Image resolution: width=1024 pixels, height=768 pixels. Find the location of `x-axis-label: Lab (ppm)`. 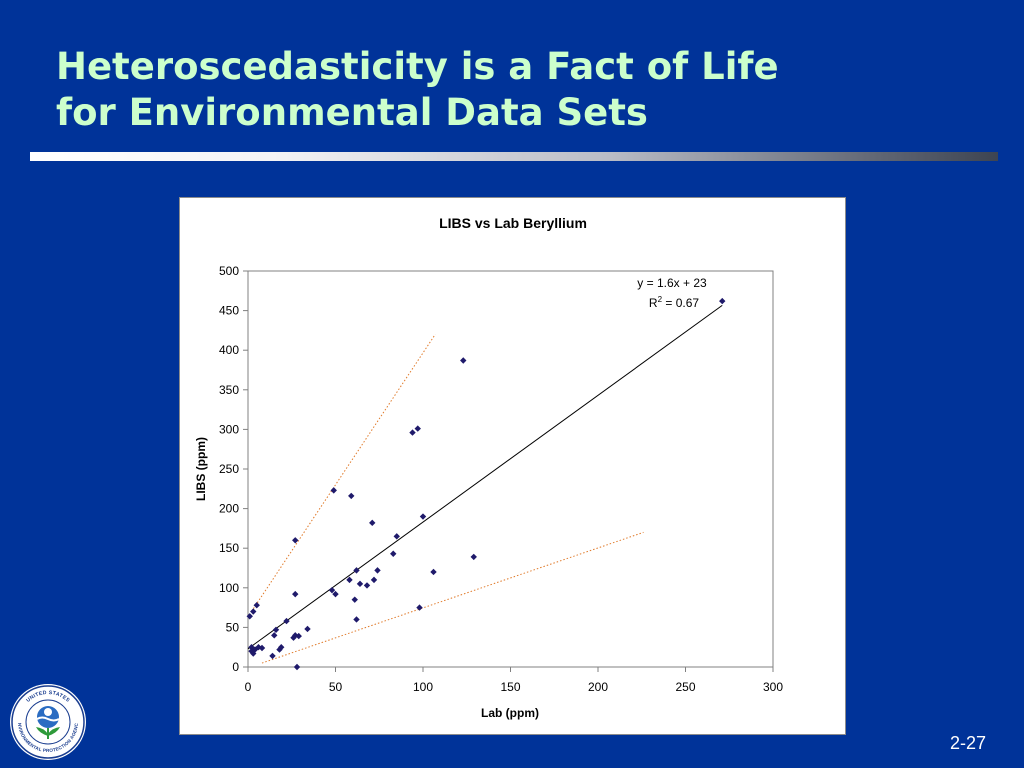

x-axis-label: Lab (ppm) is located at coordinates (510, 713).